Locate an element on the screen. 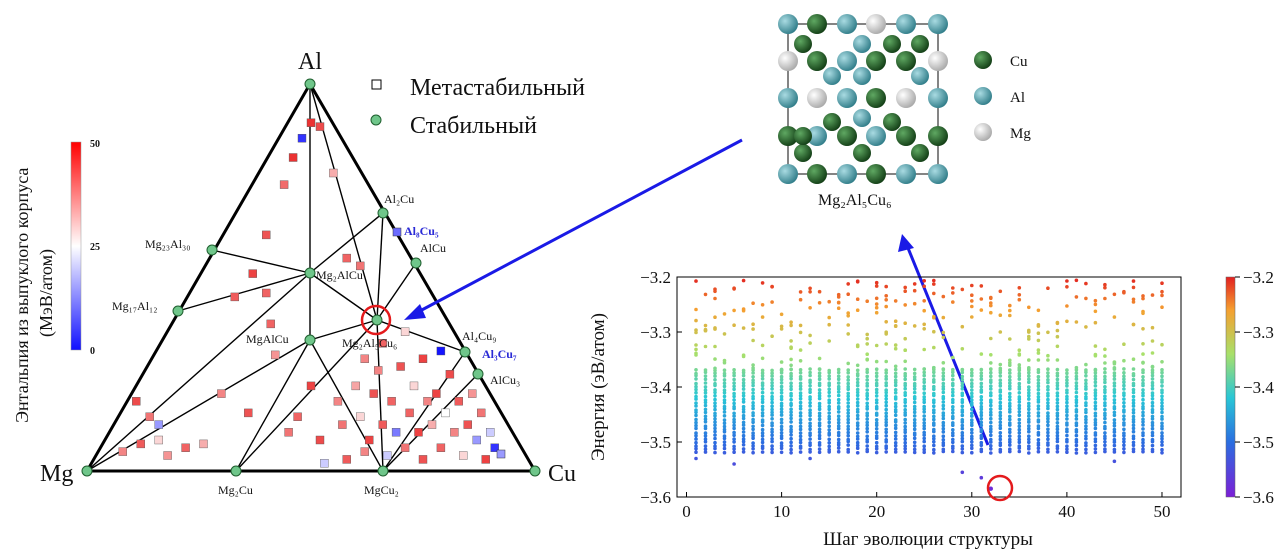 The width and height of the screenshot is (1283, 551). label-mgalcu: MgAlCu is located at coordinates (267, 339).